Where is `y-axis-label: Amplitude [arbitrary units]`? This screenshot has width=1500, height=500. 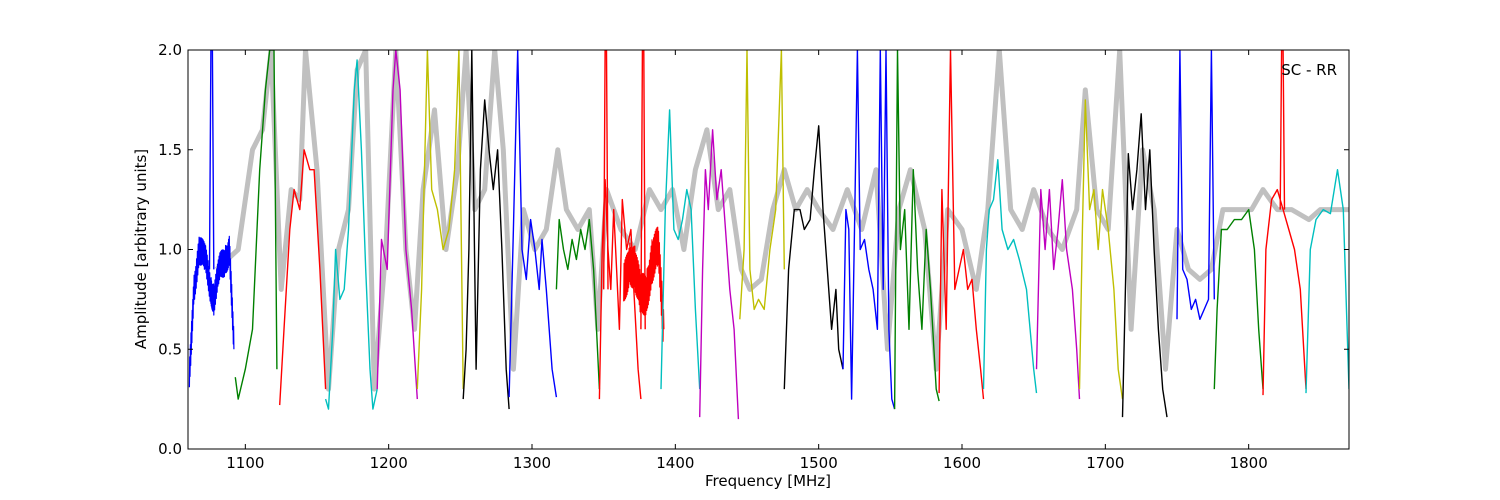 y-axis-label: Amplitude [arbitrary units] is located at coordinates (141, 249).